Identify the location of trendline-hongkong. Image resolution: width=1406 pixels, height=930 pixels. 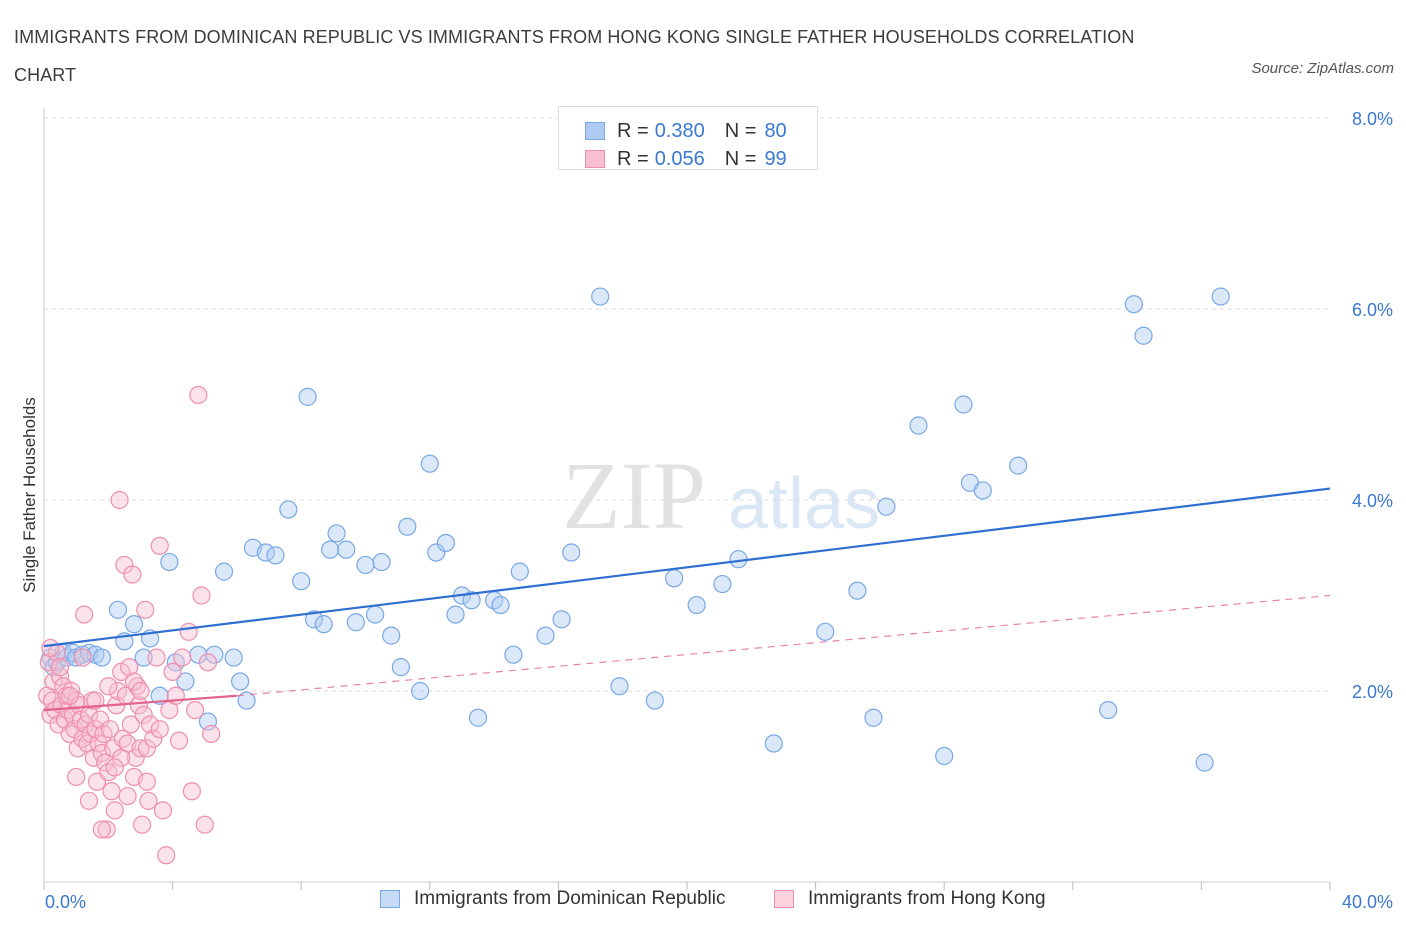
(140, 703).